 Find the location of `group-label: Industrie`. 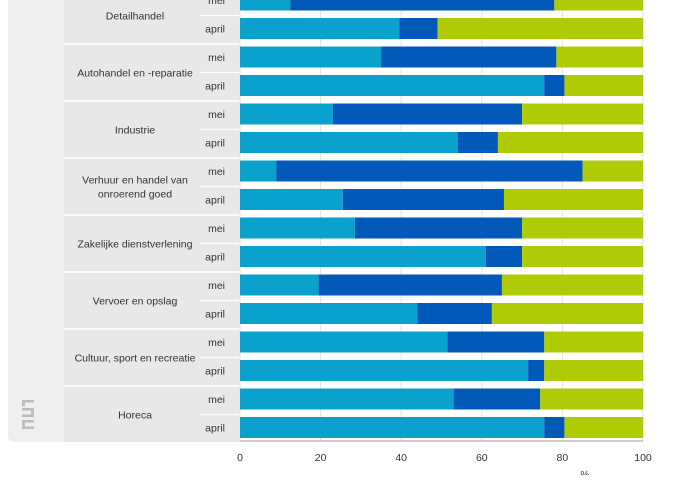

group-label: Industrie is located at coordinates (135, 131).